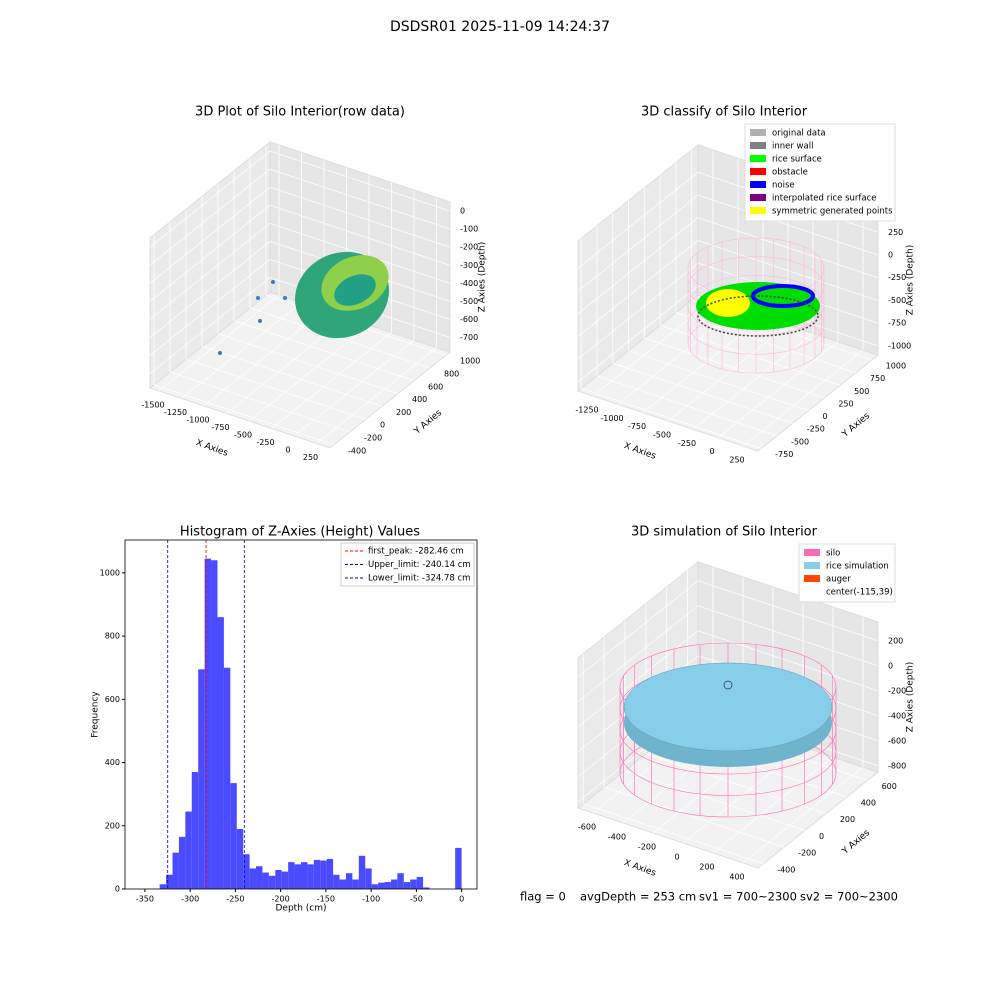 This screenshot has height=1000, width=1000. What do you see at coordinates (797, 160) in the screenshot?
I see `legend-label: rice surface` at bounding box center [797, 160].